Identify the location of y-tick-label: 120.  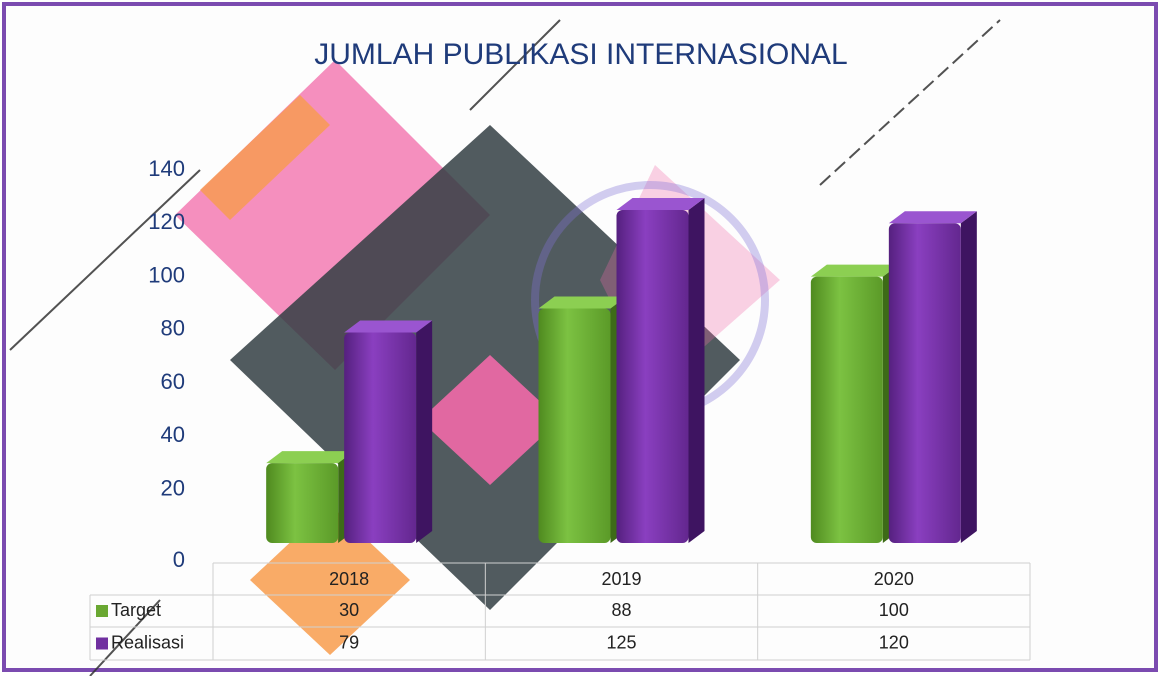
(166, 221).